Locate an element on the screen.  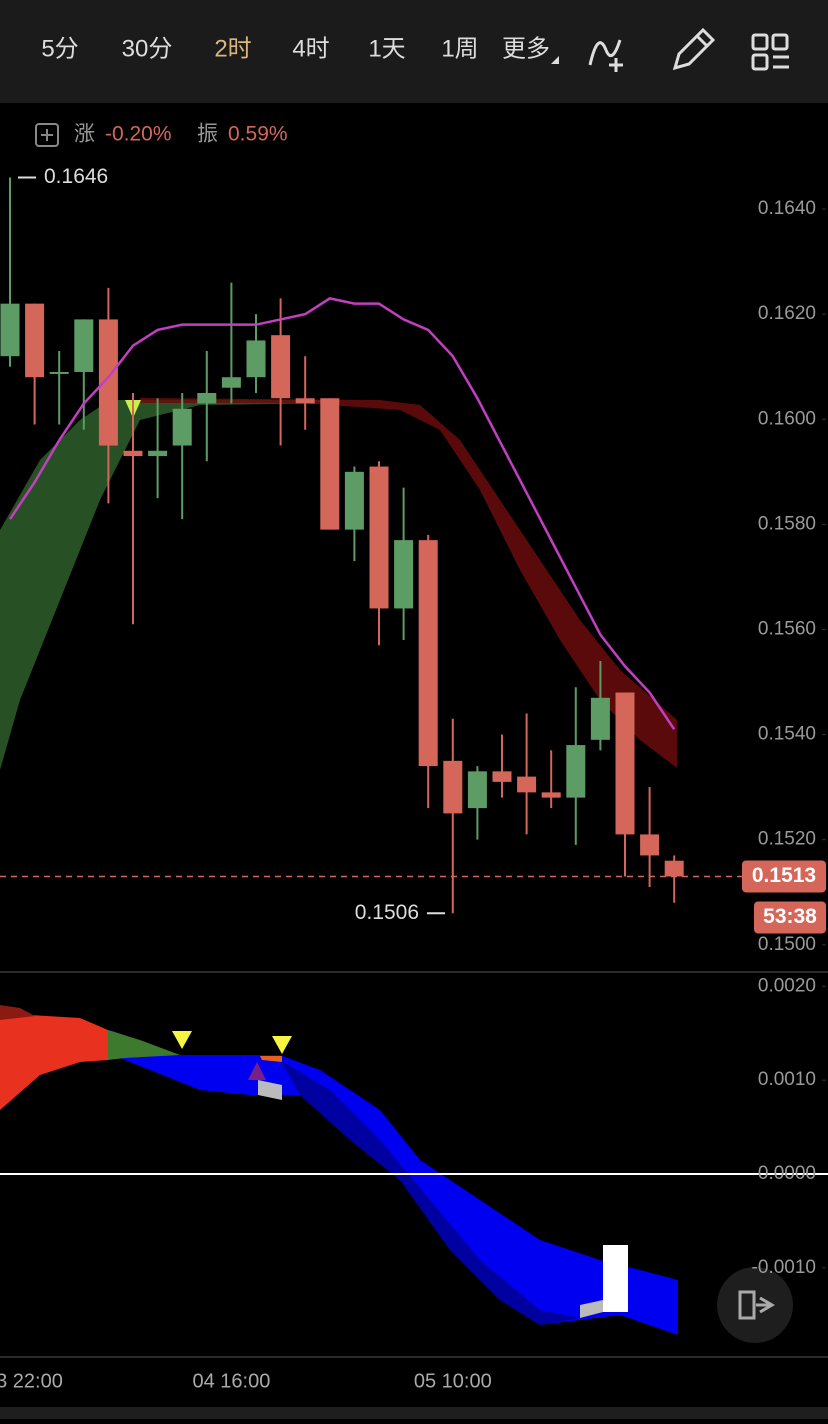
y-tick-label: 0.1620 is located at coordinates (787, 313).